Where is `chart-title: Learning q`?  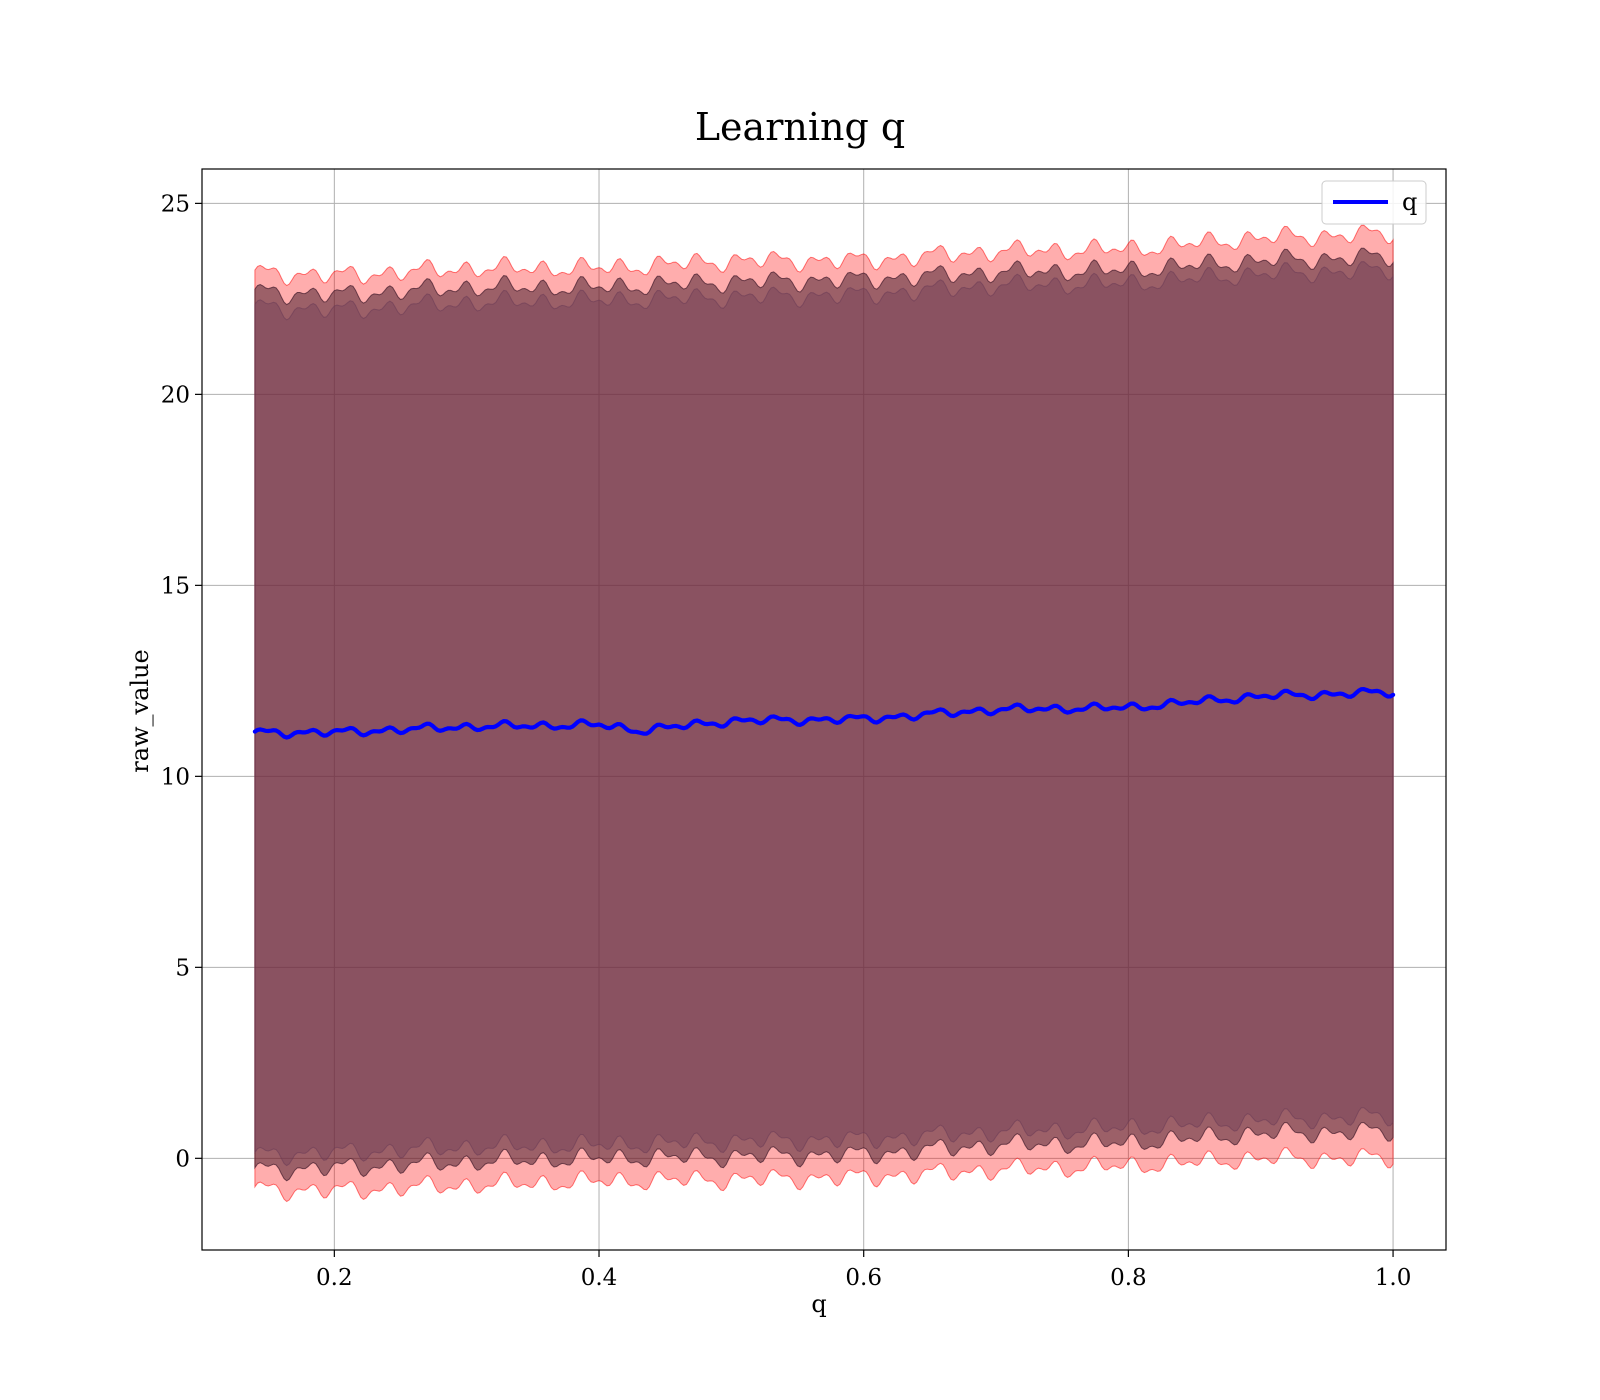 chart-title: Learning q is located at coordinates (800, 127).